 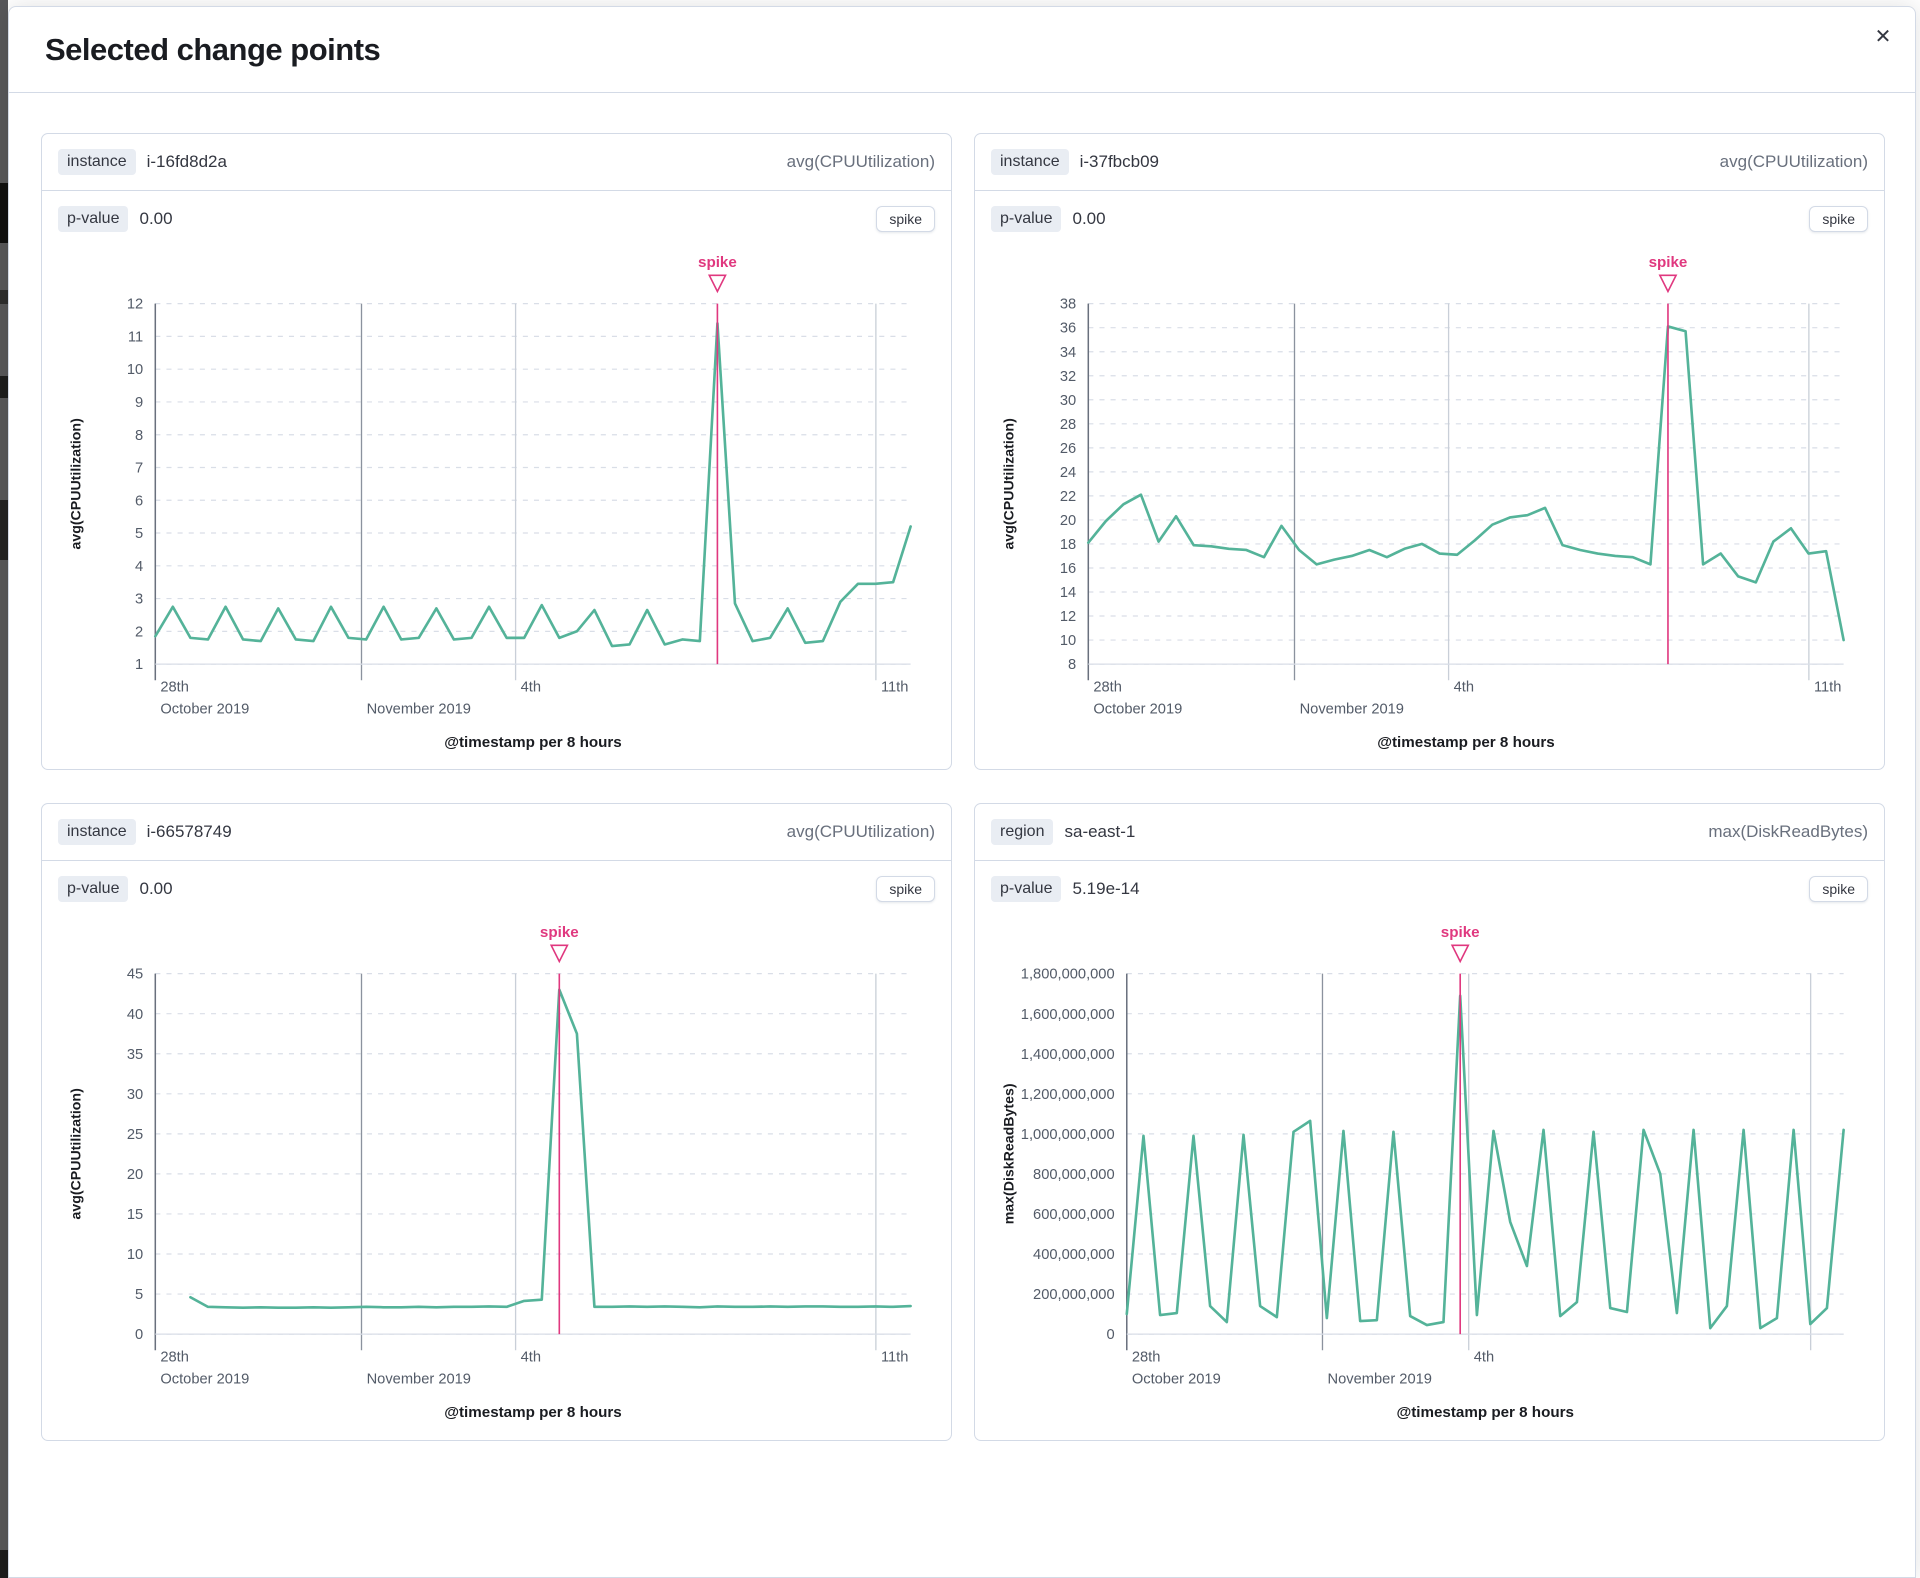 What do you see at coordinates (139, 600) in the screenshot?
I see `y-tick-label: 3` at bounding box center [139, 600].